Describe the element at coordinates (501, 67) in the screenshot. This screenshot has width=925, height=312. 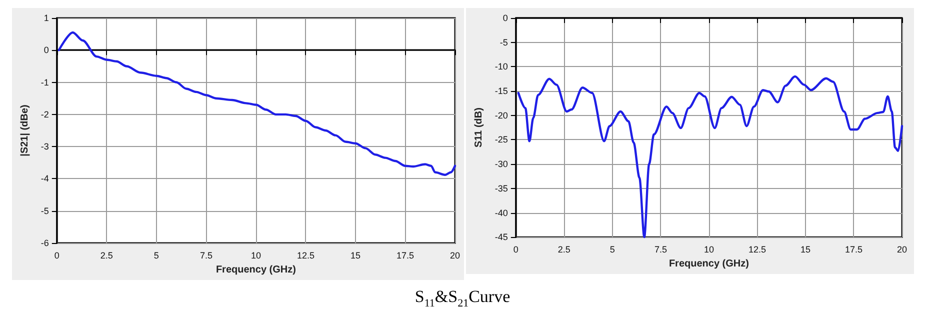
I see `y-tick-label: -10` at that location.